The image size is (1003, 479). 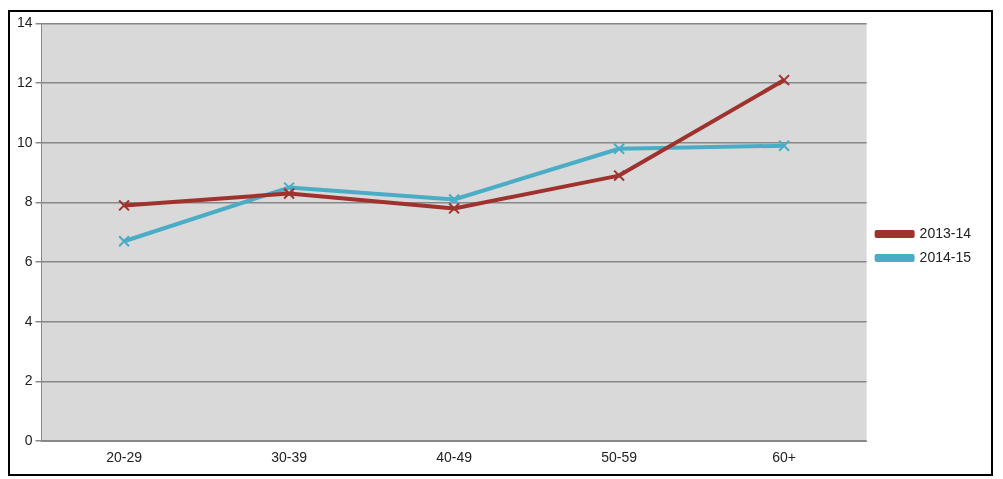 What do you see at coordinates (454, 457) in the screenshot?
I see `x-tick-label: 40-49` at bounding box center [454, 457].